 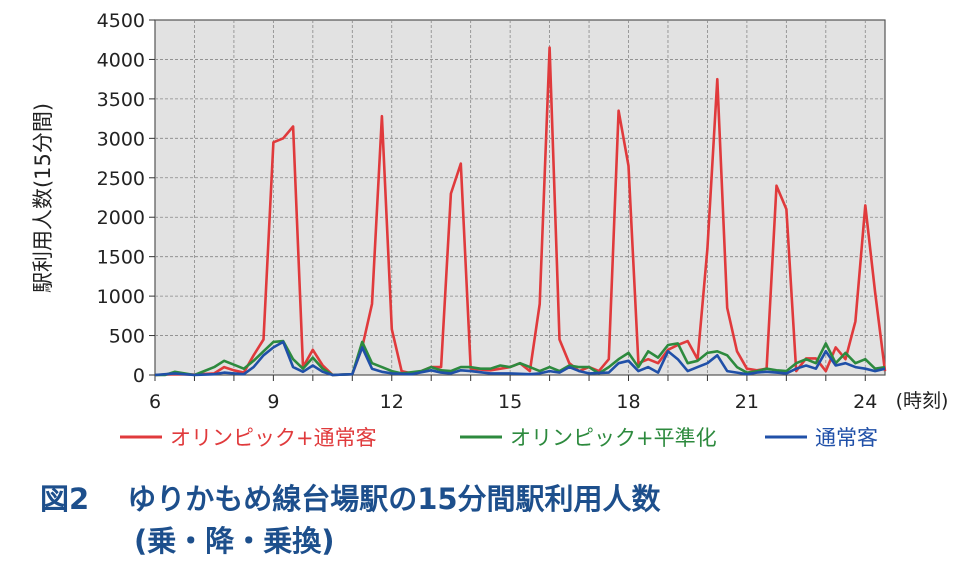 What do you see at coordinates (747, 402) in the screenshot?
I see `x-tick-label: 21` at bounding box center [747, 402].